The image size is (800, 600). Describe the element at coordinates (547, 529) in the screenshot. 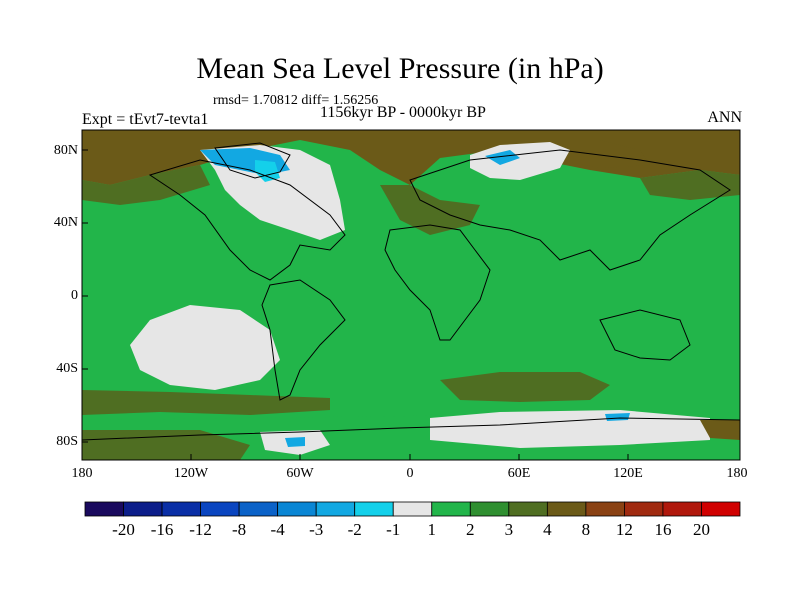

I see `colorbar-label: 4` at that location.